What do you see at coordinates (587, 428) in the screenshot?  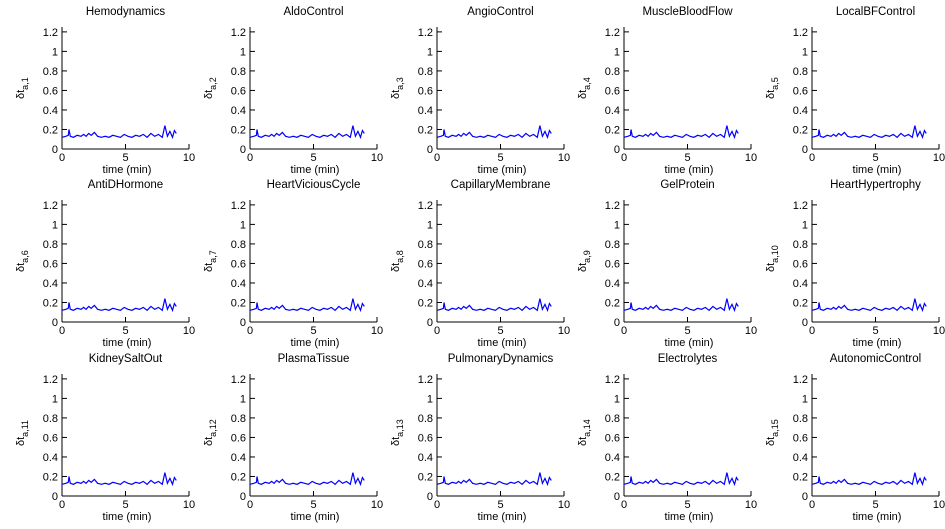 I see `y-axis-label-subscript: a,14` at bounding box center [587, 428].